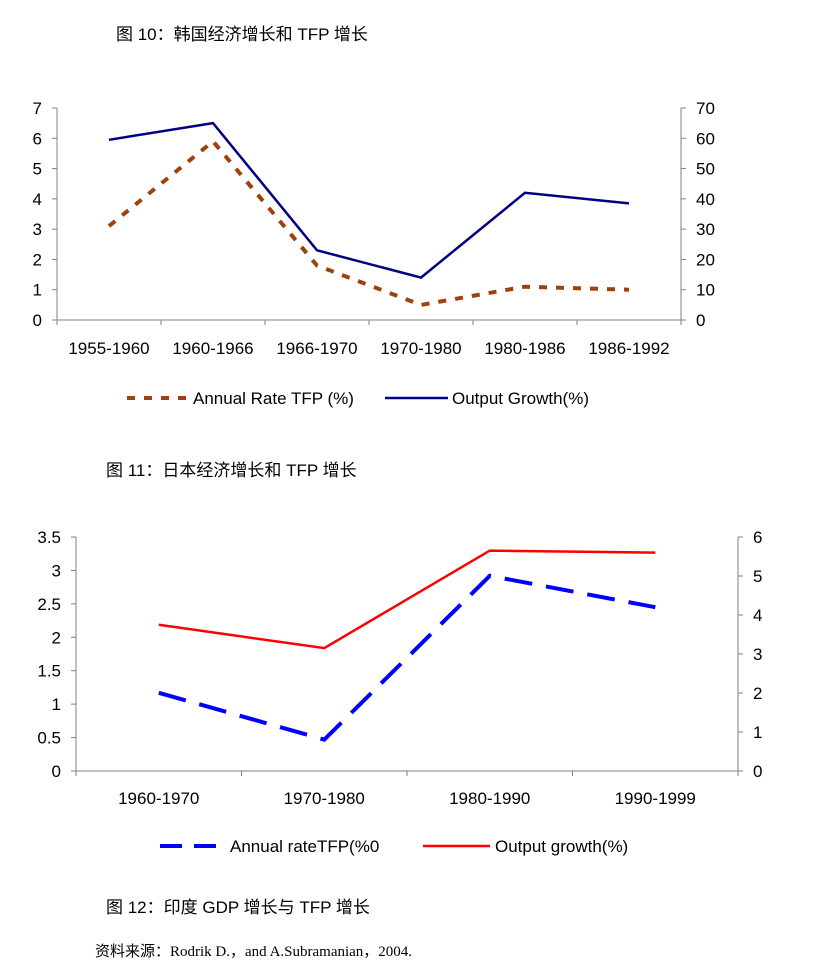 Image resolution: width=816 pixels, height=976 pixels. I want to click on y-tick-label-right: 4, so click(757, 615).